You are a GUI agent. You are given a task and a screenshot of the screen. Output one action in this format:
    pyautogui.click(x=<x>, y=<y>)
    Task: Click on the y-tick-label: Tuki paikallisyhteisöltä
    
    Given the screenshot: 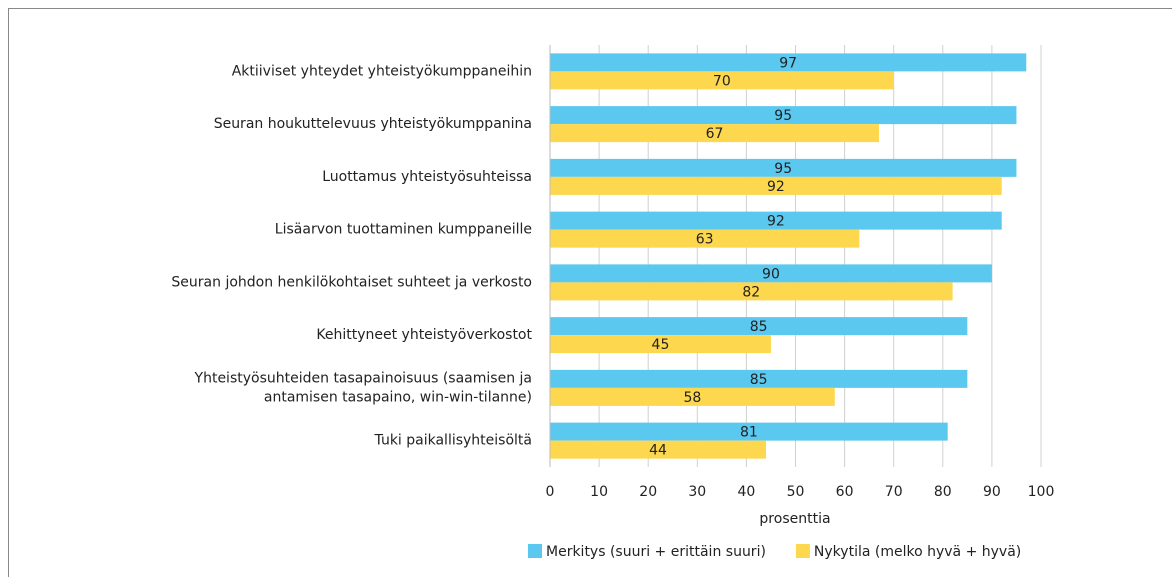 What is the action you would take?
    pyautogui.click(x=453, y=441)
    